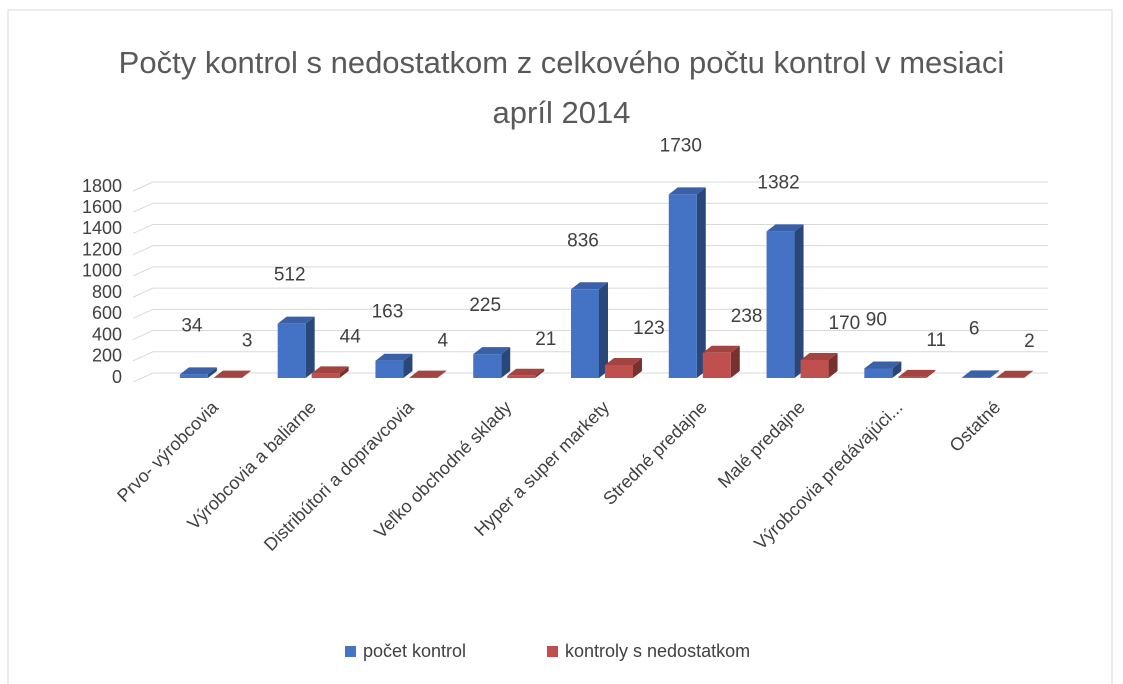 The height and width of the screenshot is (684, 1123). Describe the element at coordinates (351, 336) in the screenshot. I see `data-label: 44` at that location.